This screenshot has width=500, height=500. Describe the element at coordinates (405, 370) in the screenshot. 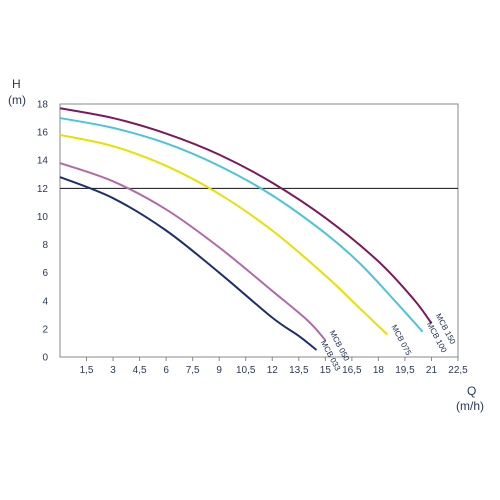

I see `x-tick-label: 19,5` at that location.